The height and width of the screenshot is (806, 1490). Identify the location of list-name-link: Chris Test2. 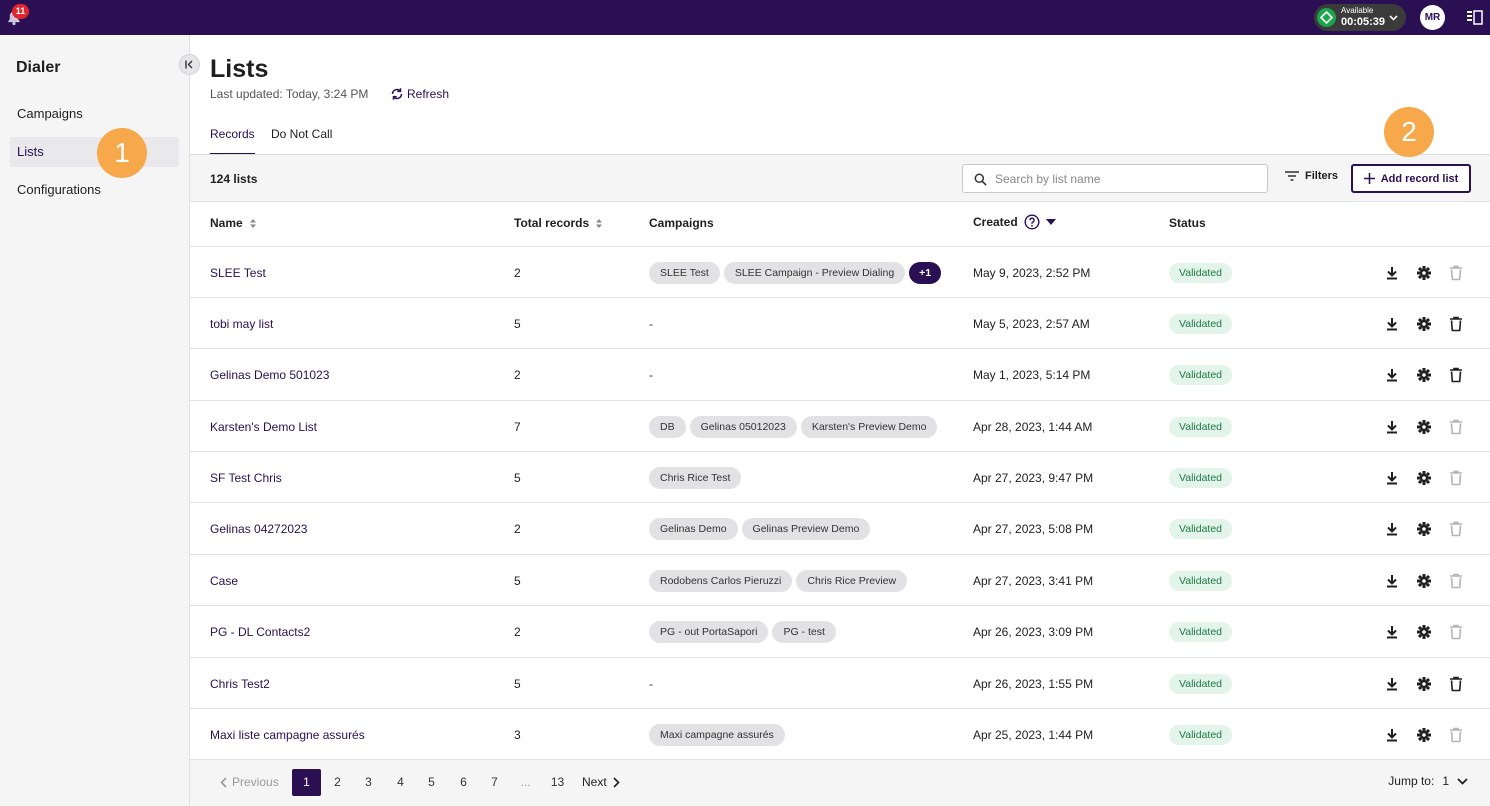
(240, 683).